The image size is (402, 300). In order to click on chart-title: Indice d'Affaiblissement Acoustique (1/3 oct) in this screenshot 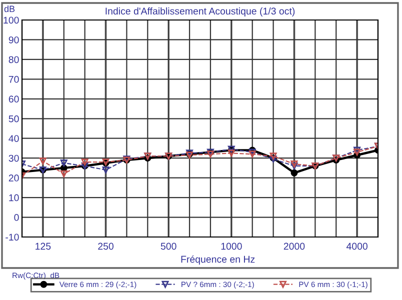, I will do `click(200, 11)`.